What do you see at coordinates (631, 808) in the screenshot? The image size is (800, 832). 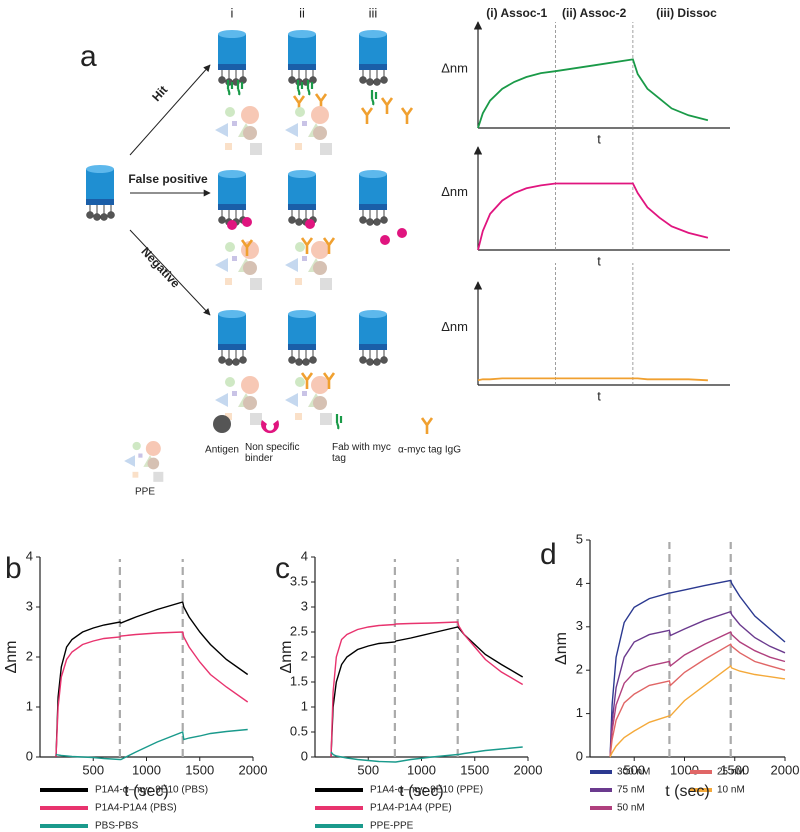 I see `legend-label: 50 nM` at bounding box center [631, 808].